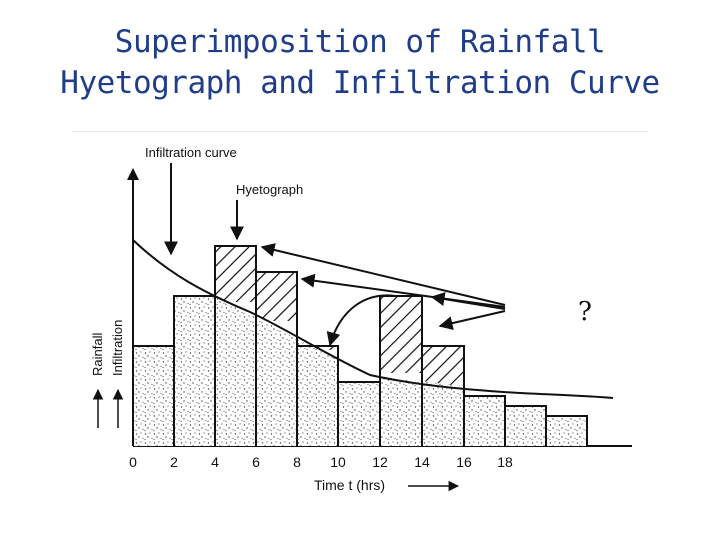 This screenshot has width=720, height=540. What do you see at coordinates (422, 462) in the screenshot?
I see `x-tick-14: 14` at bounding box center [422, 462].